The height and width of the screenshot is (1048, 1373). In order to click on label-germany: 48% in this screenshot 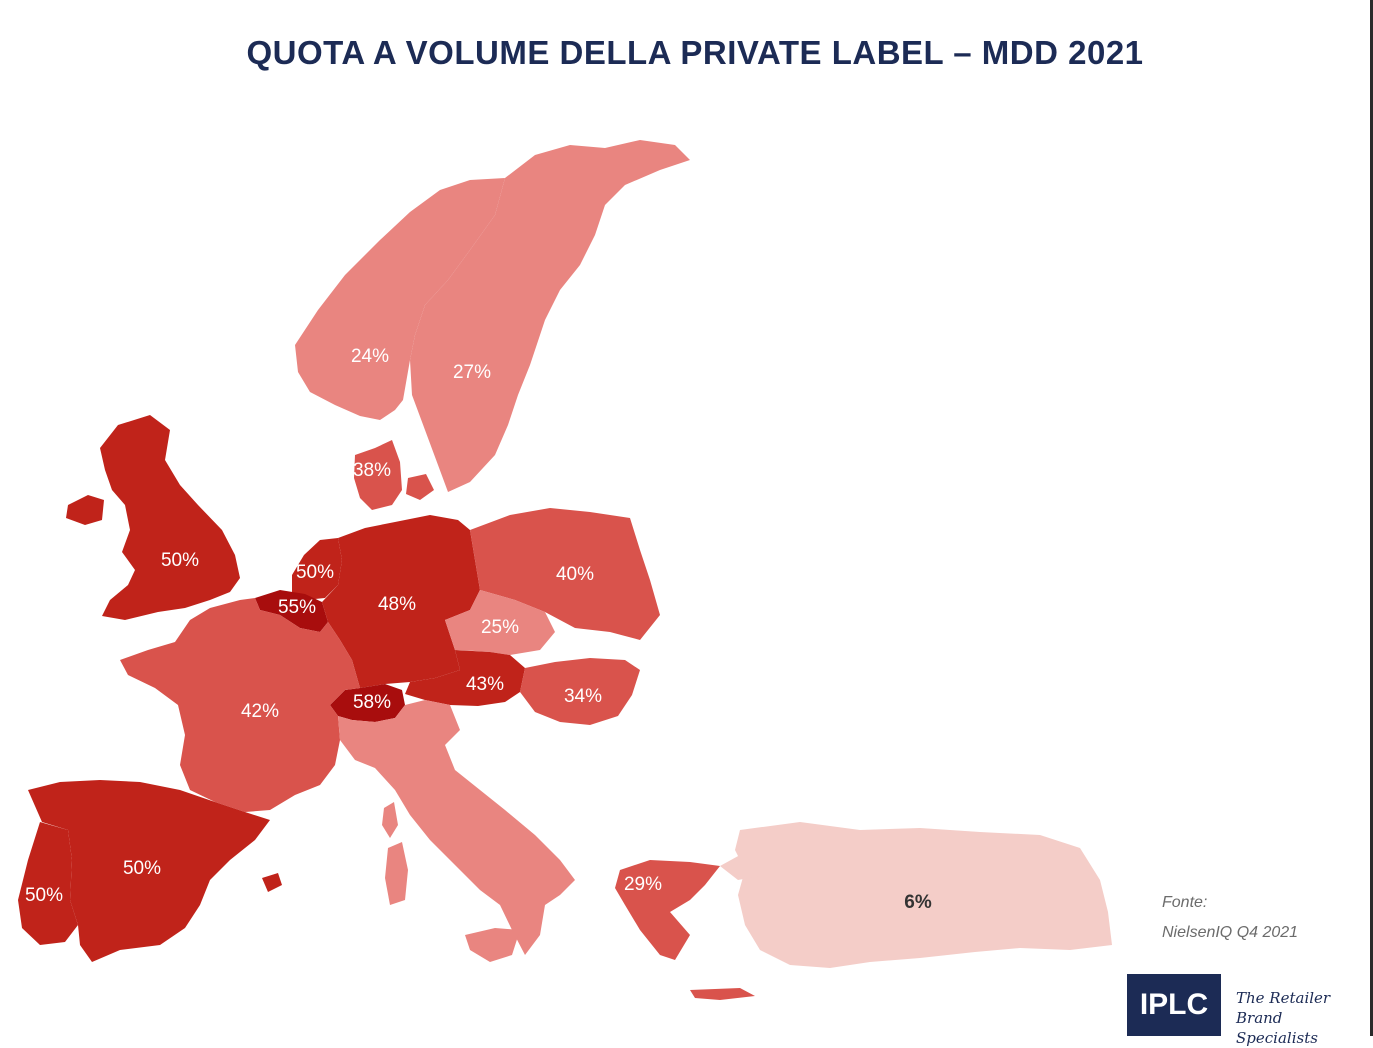, I will do `click(397, 604)`.